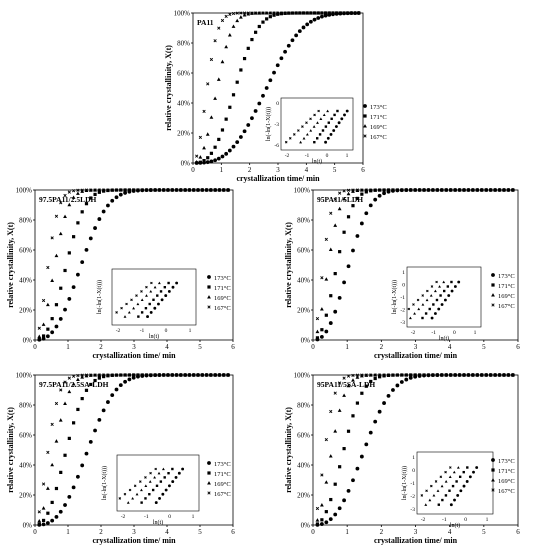 Image resolution: width=535 pixels, height=550 pixels. What do you see at coordinates (306, 526) in the screenshot?
I see `y-tick-label: 0%` at bounding box center [306, 526].